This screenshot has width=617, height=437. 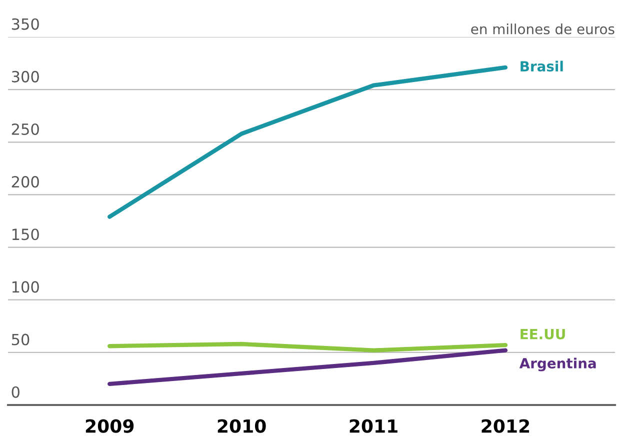 I want to click on x-tick-label: 2010, so click(x=242, y=426).